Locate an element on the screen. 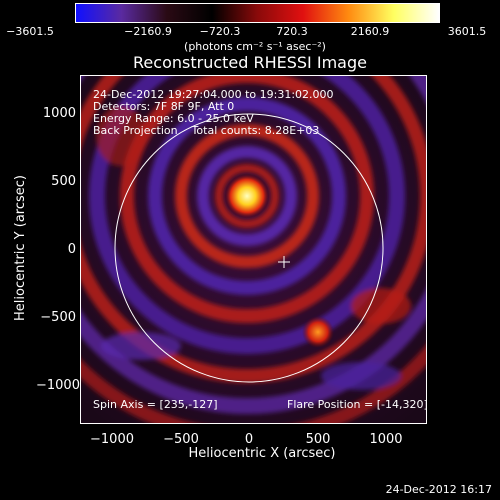  colorbar-unit: (photons cm⁻² s⁻¹ asec⁻²) is located at coordinates (255, 46).